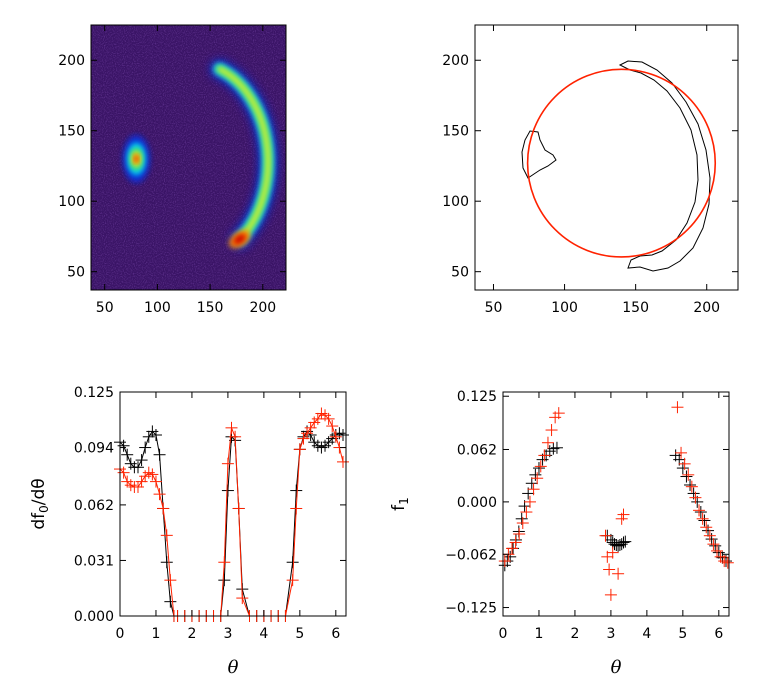  What do you see at coordinates (105, 308) in the screenshot?
I see `heatmap-xtick-label: 50` at bounding box center [105, 308].